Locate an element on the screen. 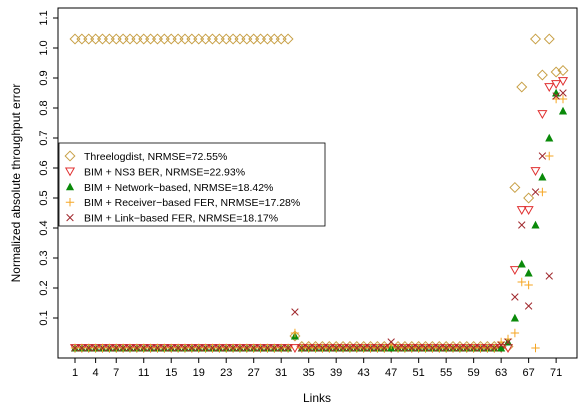 This screenshot has width=587, height=407. x-tick-label: 51 is located at coordinates (419, 373).